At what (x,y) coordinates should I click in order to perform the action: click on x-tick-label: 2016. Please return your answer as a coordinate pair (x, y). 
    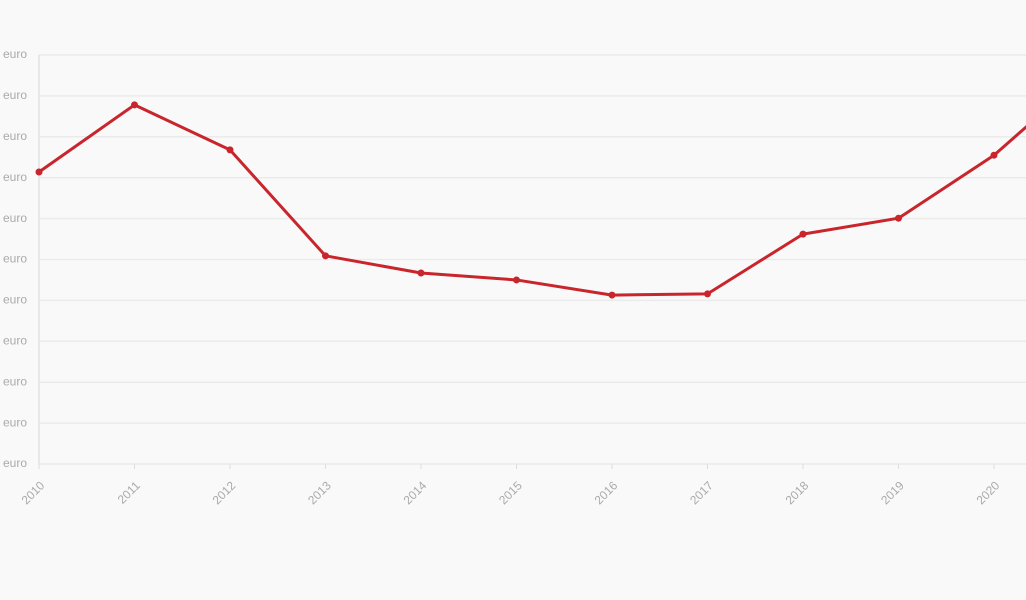
    Looking at the image, I should click on (606, 492).